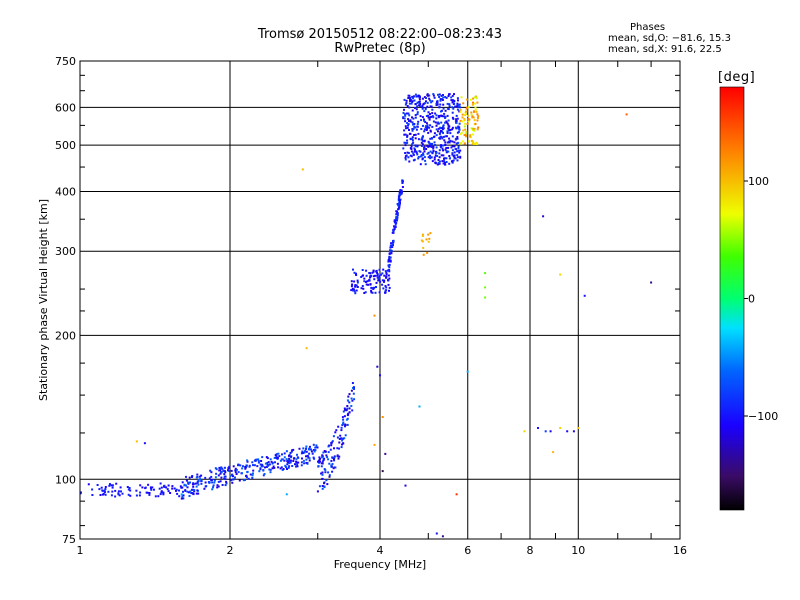 This screenshot has width=800, height=600. Describe the element at coordinates (665, 49) in the screenshot. I see `phase-x-mode: mean, sd,X: 91.6, 22.5` at that location.